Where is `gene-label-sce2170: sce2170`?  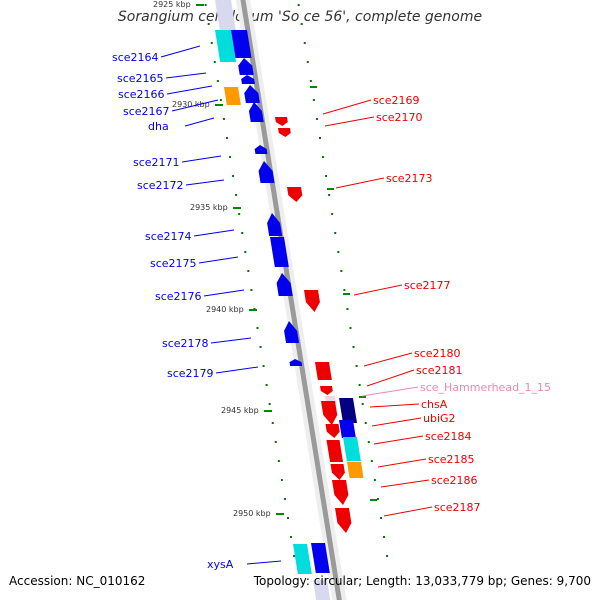
gene-label-sce2170: sce2170 is located at coordinates (399, 117).